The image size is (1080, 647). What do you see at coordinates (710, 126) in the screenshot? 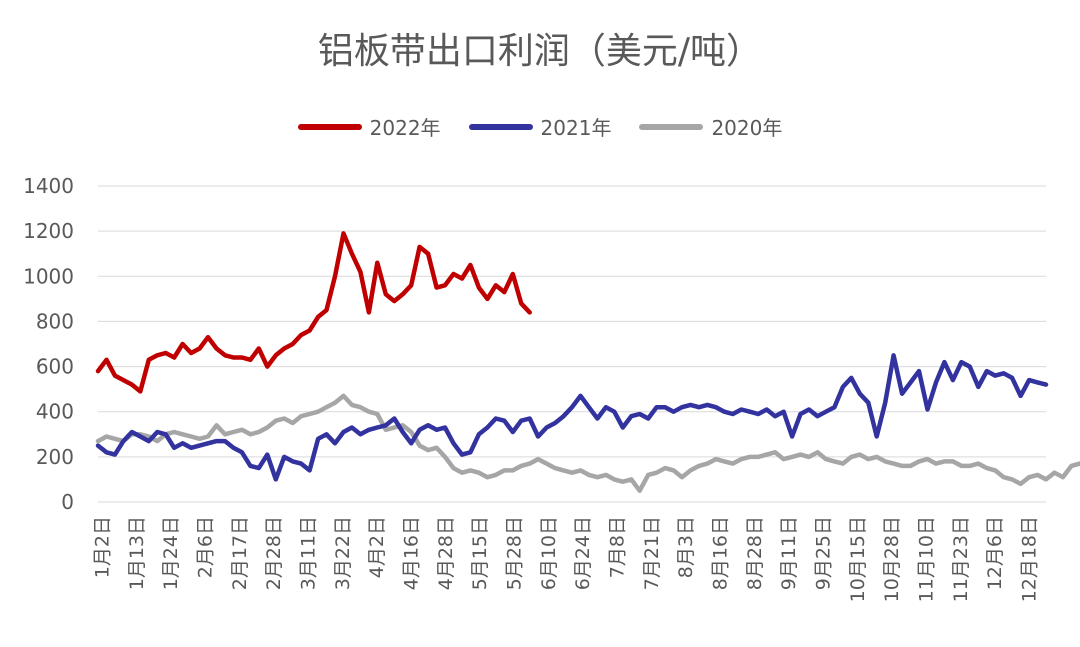
I see `legend-item-2020: 2020年` at bounding box center [710, 126].